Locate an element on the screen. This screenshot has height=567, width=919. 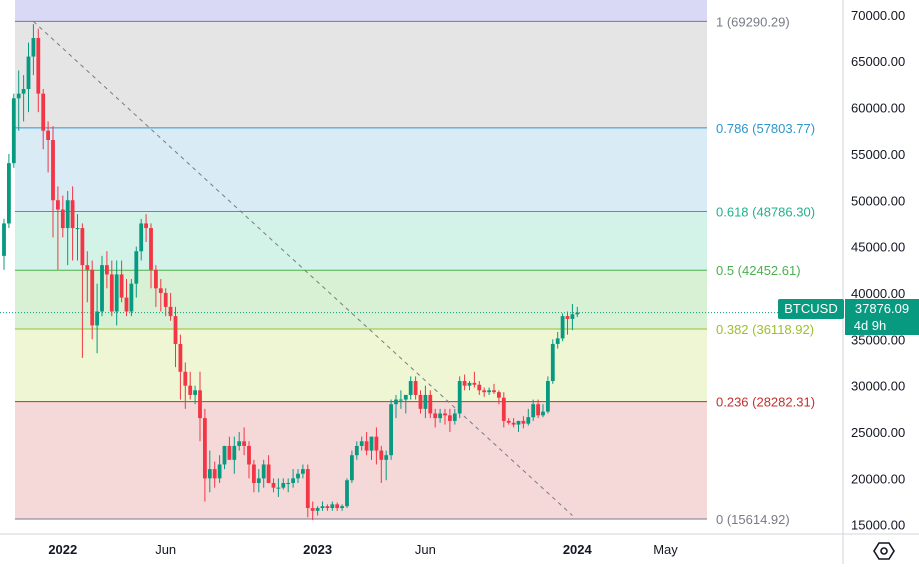
price-badge-bg is located at coordinates (882, 317).